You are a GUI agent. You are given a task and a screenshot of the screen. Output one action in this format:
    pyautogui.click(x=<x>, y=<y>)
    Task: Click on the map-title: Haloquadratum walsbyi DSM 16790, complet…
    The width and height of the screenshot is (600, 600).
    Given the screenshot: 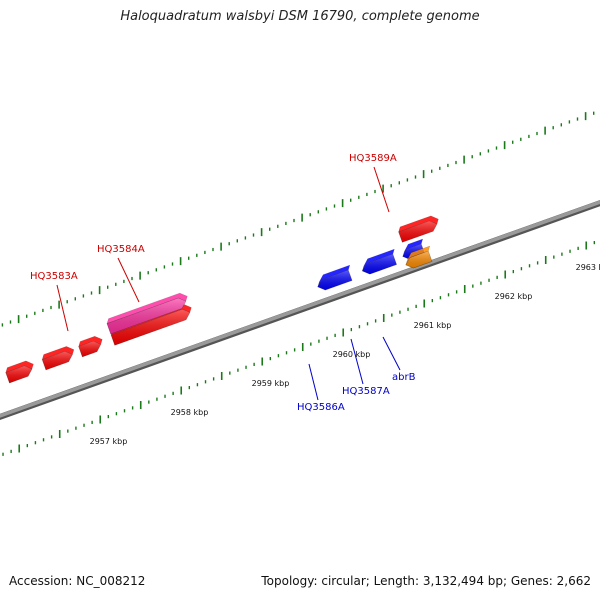 What is the action you would take?
    pyautogui.click(x=300, y=16)
    